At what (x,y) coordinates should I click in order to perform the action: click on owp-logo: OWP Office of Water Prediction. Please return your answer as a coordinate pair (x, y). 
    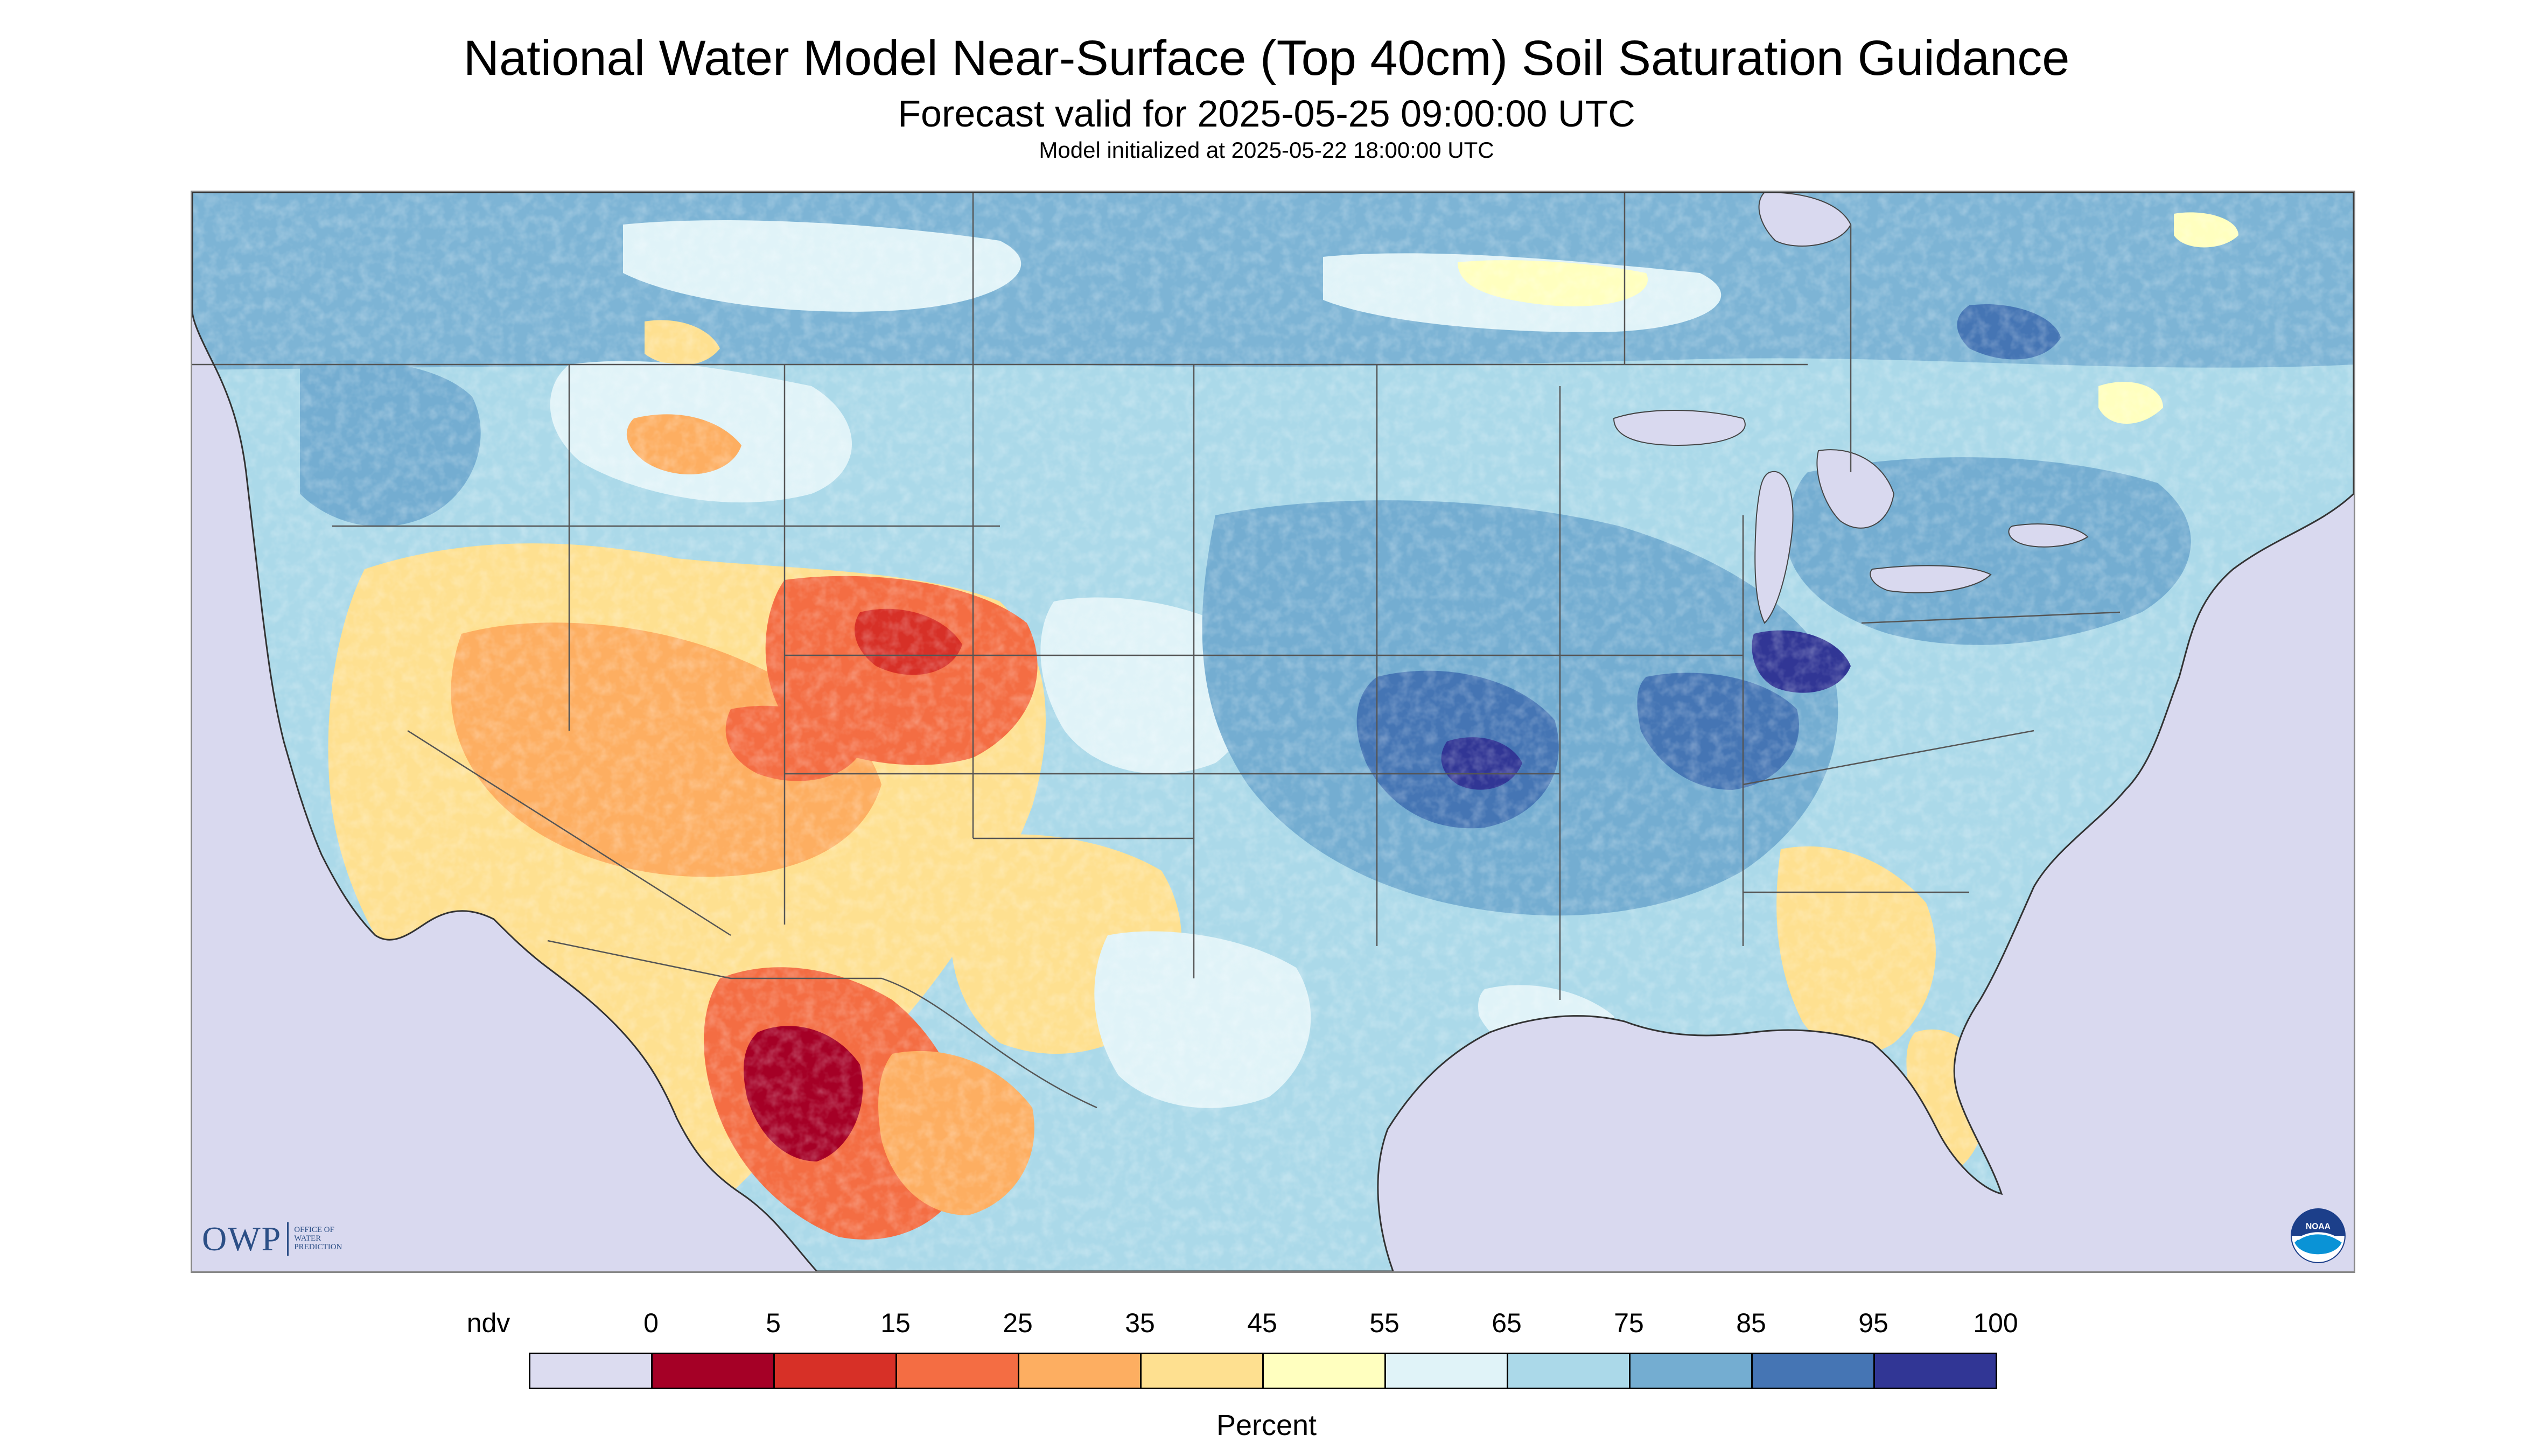
    Looking at the image, I should click on (272, 1239).